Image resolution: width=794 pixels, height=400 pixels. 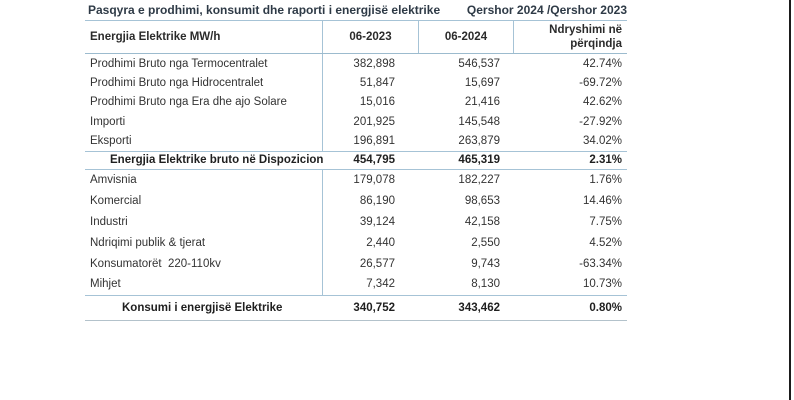 What do you see at coordinates (116, 201) in the screenshot?
I see `row-label: Komercial` at bounding box center [116, 201].